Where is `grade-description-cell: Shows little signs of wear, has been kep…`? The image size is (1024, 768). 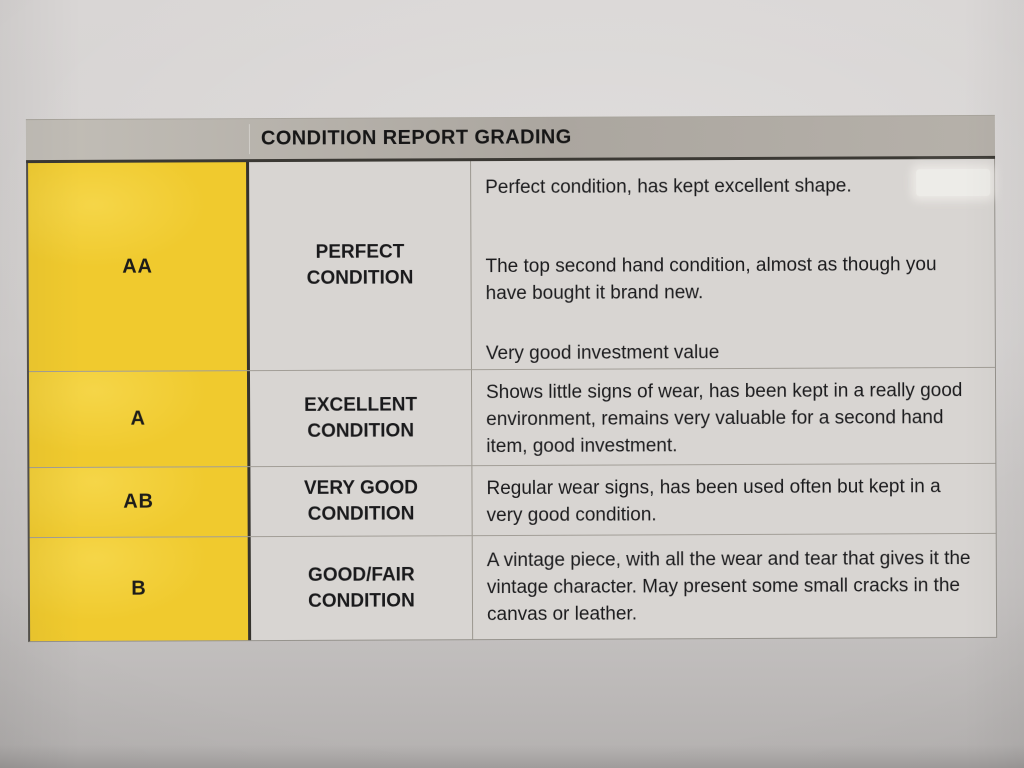
grade-description-cell: Shows little signs of wear, has been kep… is located at coordinates (733, 416).